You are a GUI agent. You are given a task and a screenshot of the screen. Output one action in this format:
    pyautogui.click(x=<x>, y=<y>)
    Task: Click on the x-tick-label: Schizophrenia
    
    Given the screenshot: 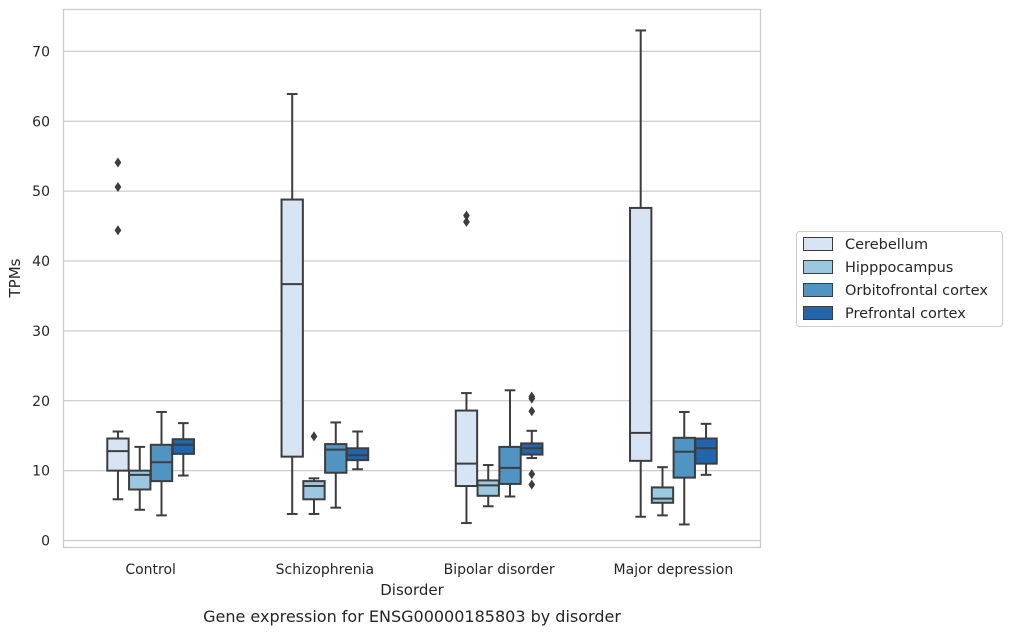 What is the action you would take?
    pyautogui.click(x=325, y=570)
    